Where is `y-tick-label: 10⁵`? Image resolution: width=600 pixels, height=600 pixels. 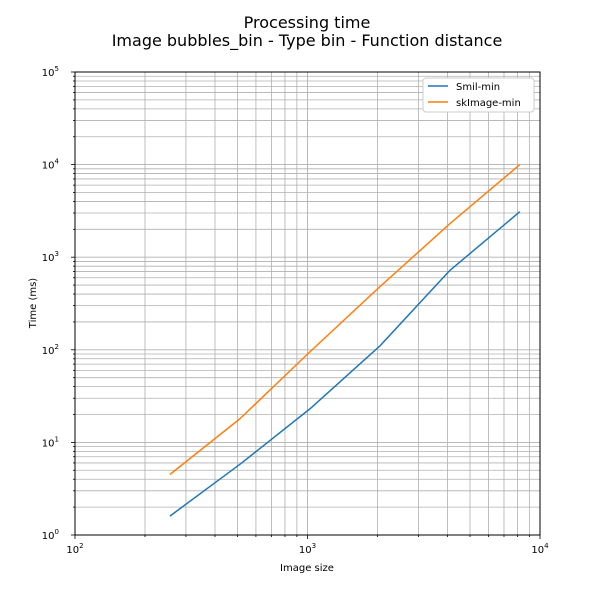 y-tick-label: 10⁵ is located at coordinates (50, 72).